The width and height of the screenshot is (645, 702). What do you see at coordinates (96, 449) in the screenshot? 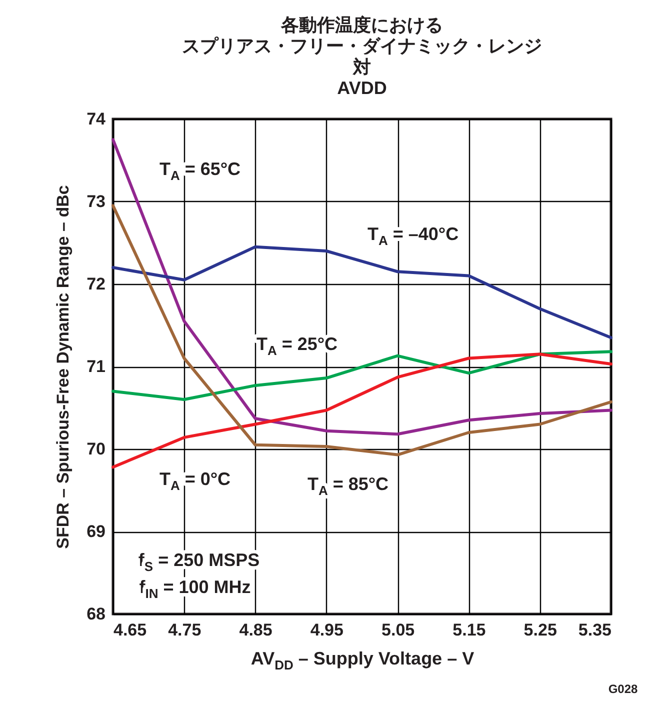
I see `y-tick-label: 70` at bounding box center [96, 449].